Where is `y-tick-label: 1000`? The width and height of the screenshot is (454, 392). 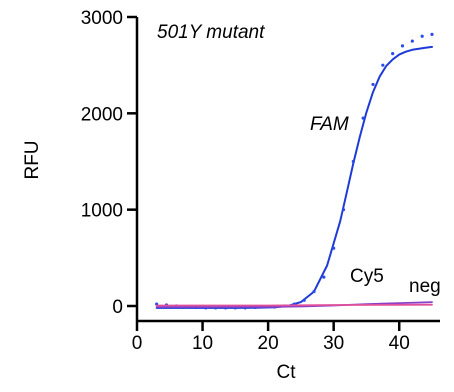 y-tick-label: 1000 is located at coordinates (102, 211).